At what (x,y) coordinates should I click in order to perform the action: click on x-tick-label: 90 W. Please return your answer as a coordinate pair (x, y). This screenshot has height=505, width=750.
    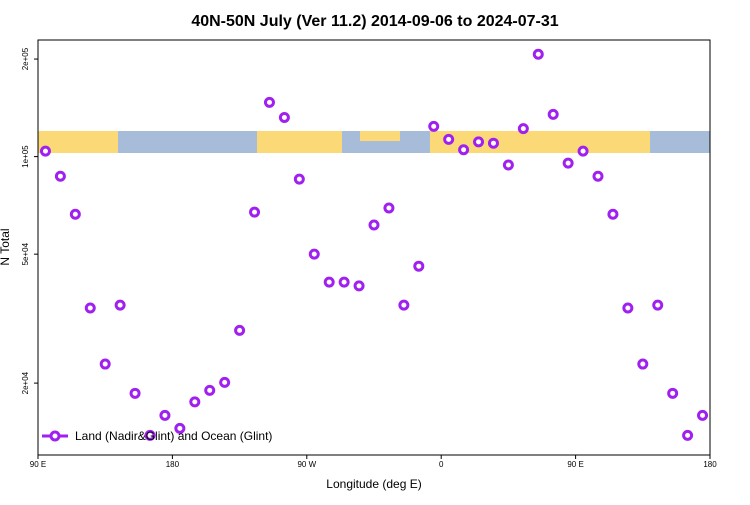
    Looking at the image, I should click on (306, 464).